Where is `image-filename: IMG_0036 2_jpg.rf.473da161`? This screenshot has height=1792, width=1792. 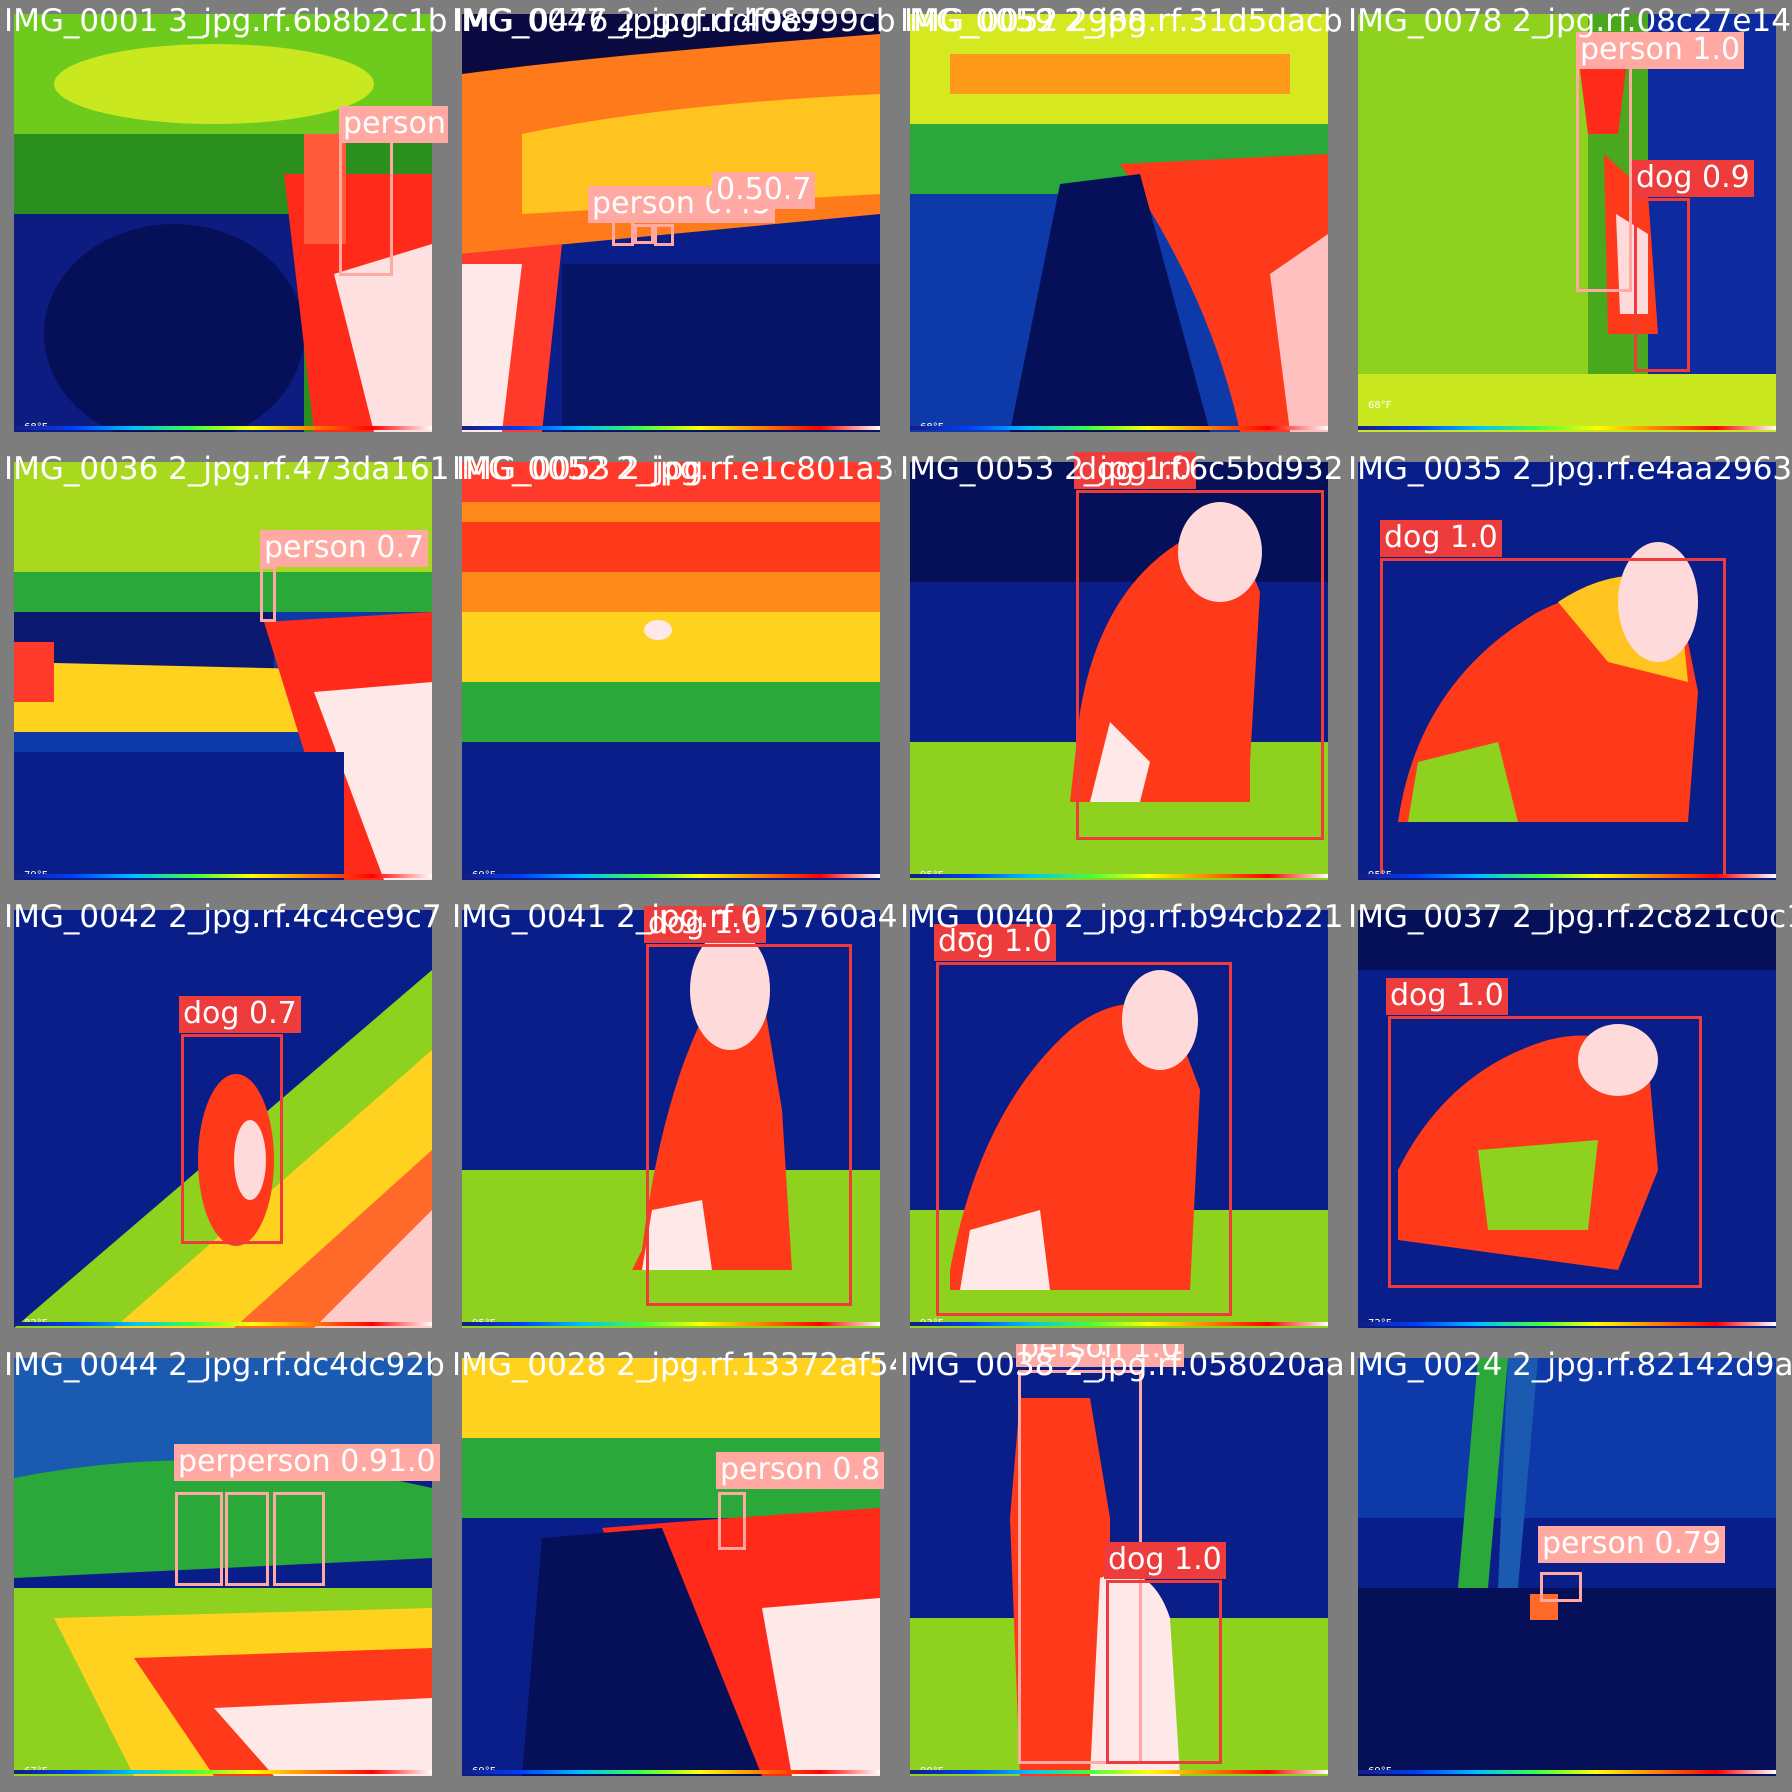 image-filename: IMG_0036 2_jpg.rf.473da161 is located at coordinates (226, 469).